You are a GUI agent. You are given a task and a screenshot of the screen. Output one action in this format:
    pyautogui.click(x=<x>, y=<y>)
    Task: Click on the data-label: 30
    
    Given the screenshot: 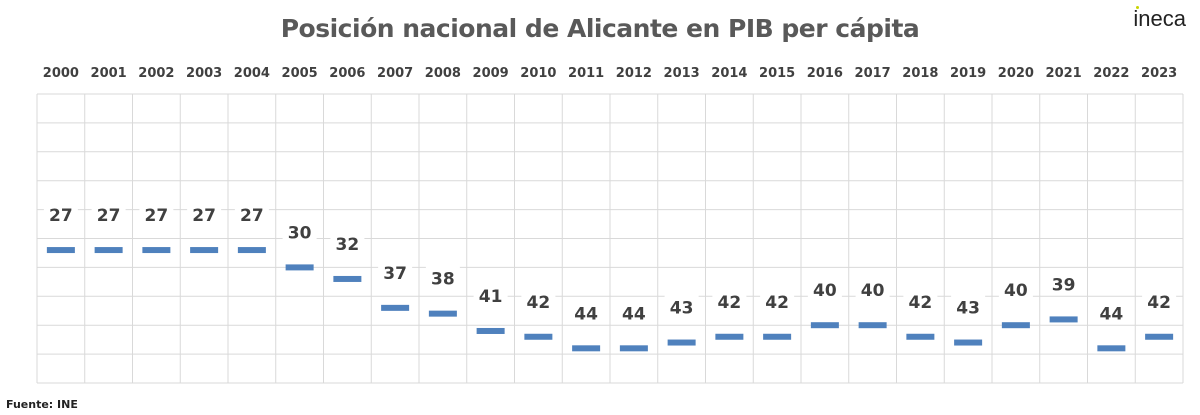 What is the action you would take?
    pyautogui.click(x=300, y=233)
    